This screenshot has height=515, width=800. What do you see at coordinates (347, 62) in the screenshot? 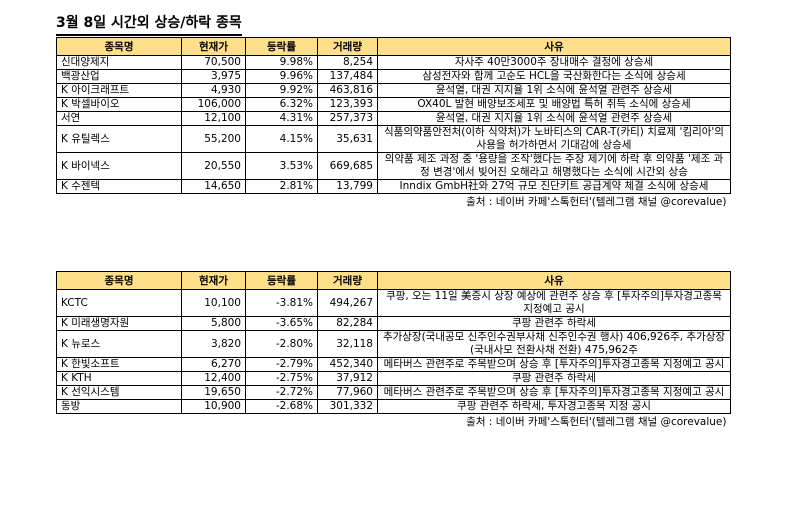
I see `trade-volume: 8,254` at bounding box center [347, 62].